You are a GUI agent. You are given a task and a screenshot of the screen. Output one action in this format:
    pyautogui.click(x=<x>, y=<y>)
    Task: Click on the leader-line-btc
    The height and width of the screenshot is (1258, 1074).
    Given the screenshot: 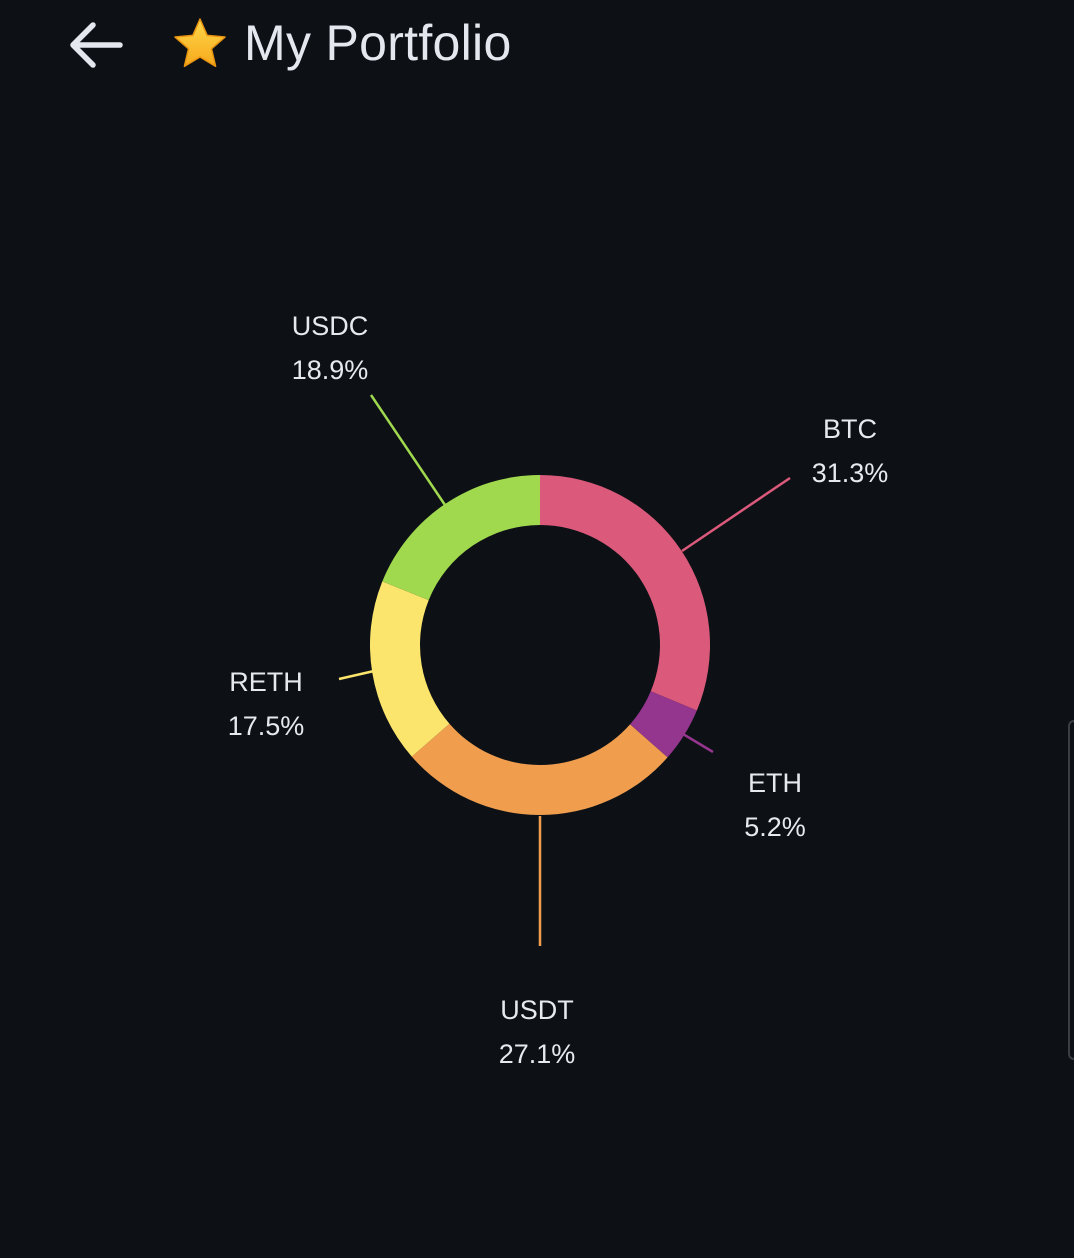 What is the action you would take?
    pyautogui.click(x=736, y=514)
    